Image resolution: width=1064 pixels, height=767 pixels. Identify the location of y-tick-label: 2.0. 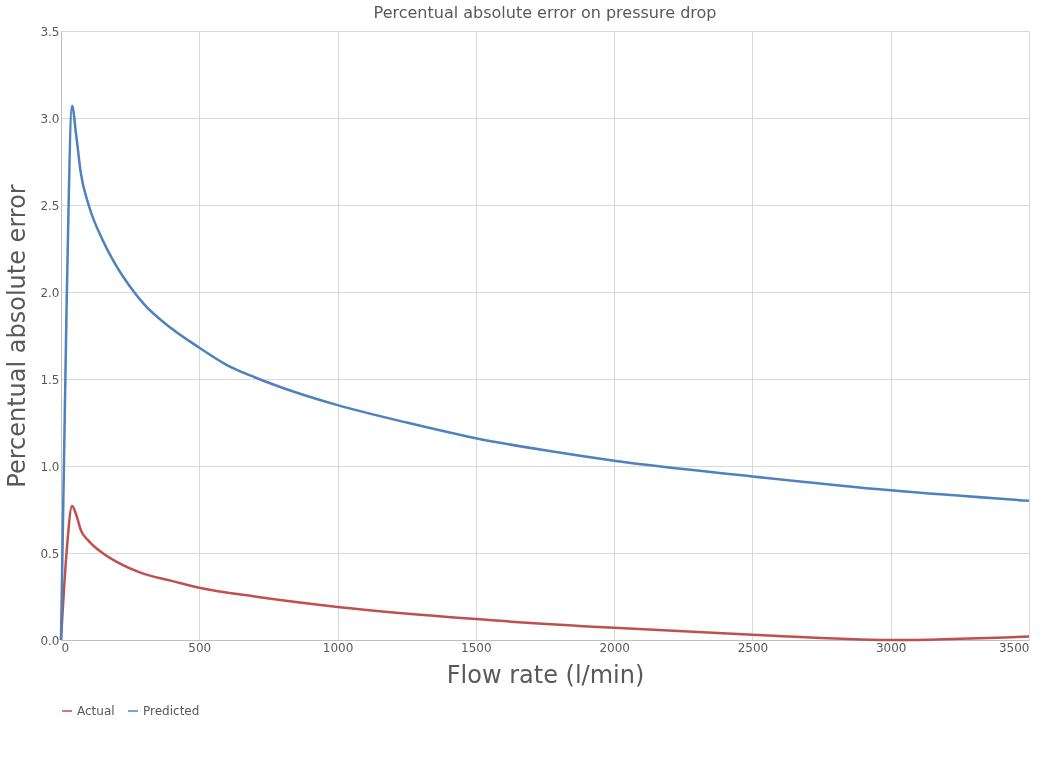
(50, 292).